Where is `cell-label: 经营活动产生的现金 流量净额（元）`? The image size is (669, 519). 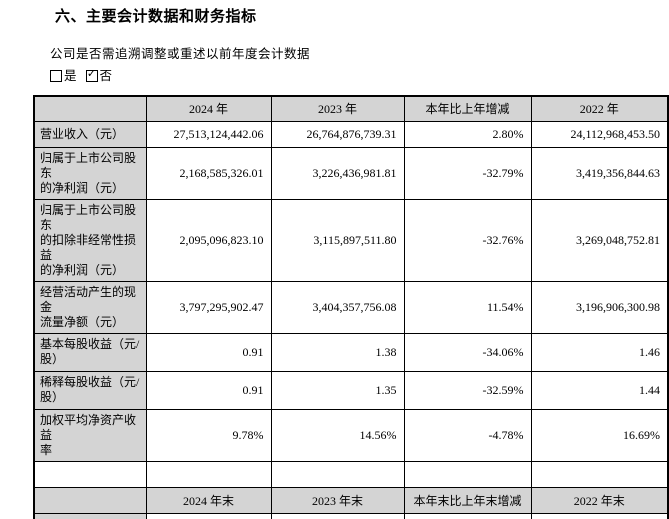 cell-label: 经营活动产生的现金 流量净额（元） is located at coordinates (90, 307).